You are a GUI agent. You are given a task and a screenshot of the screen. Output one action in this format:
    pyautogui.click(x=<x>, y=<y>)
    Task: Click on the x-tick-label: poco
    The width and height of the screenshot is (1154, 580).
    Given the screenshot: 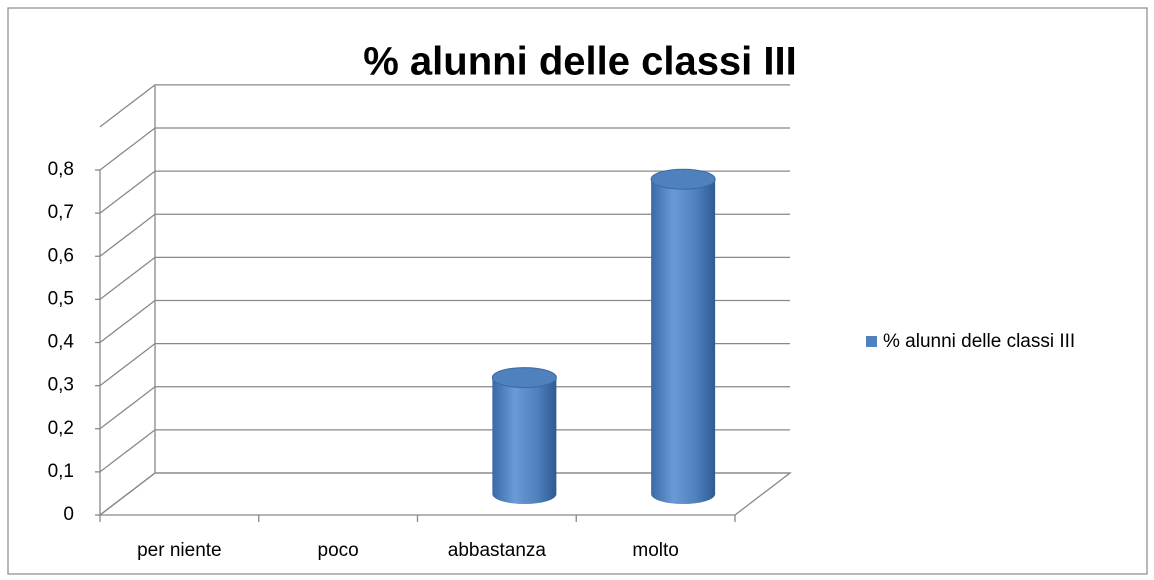 What is the action you would take?
    pyautogui.click(x=338, y=550)
    